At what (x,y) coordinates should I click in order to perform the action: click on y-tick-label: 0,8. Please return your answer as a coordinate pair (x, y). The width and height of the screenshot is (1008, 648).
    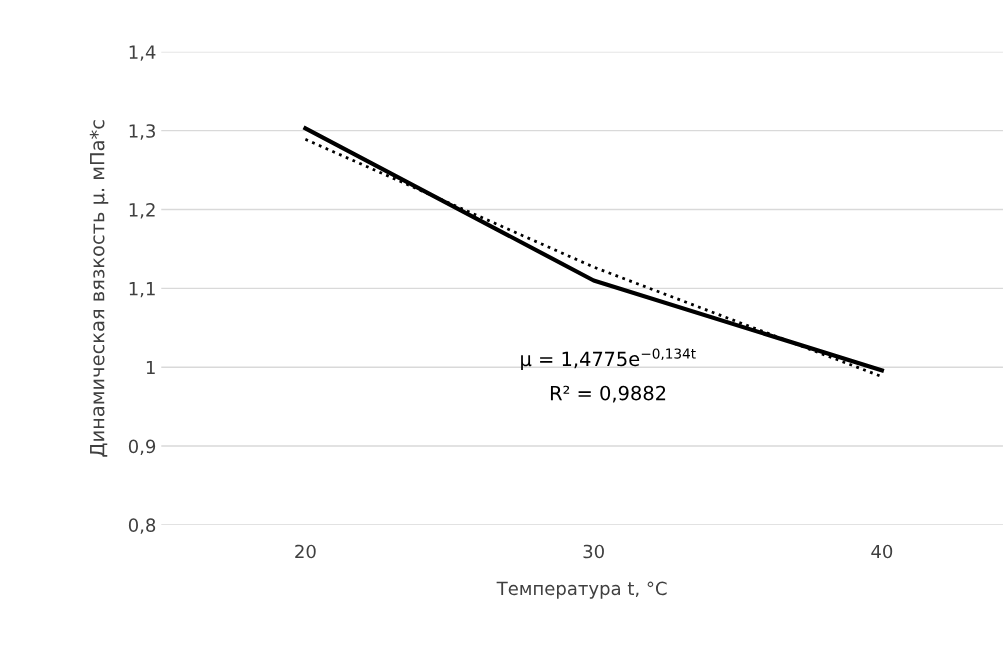
    Looking at the image, I should click on (142, 526).